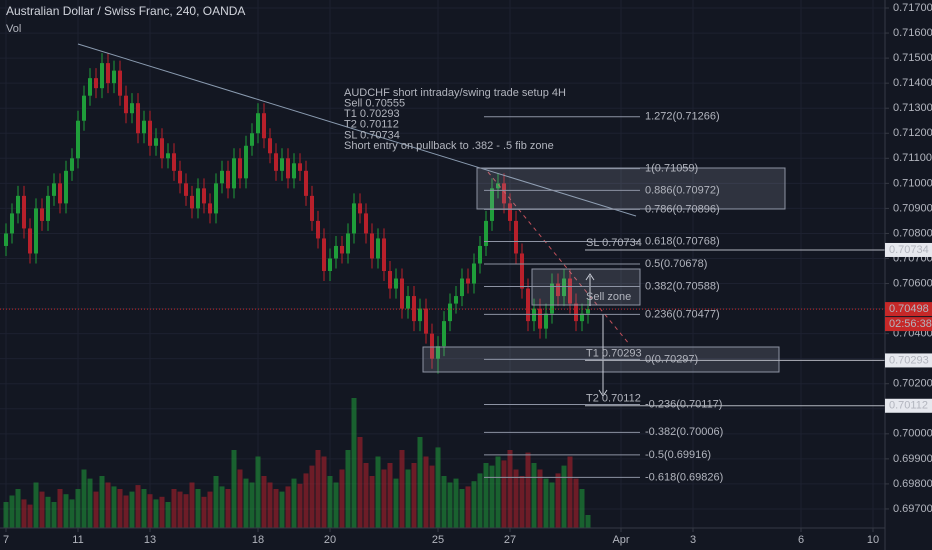  I want to click on annotation-line: T1 0.70293, so click(372, 114).